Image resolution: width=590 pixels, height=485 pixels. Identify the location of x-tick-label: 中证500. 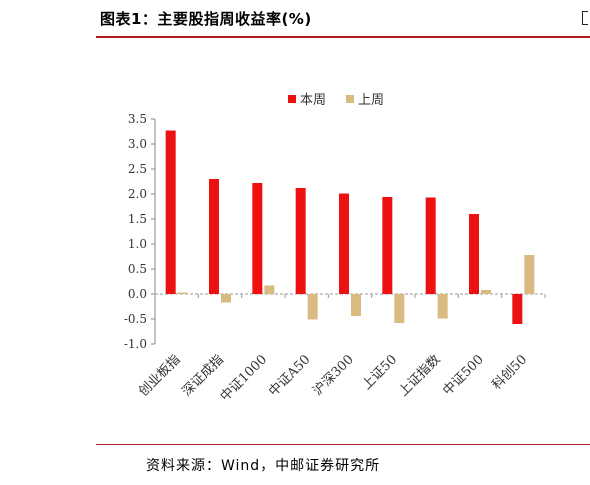
(463, 375).